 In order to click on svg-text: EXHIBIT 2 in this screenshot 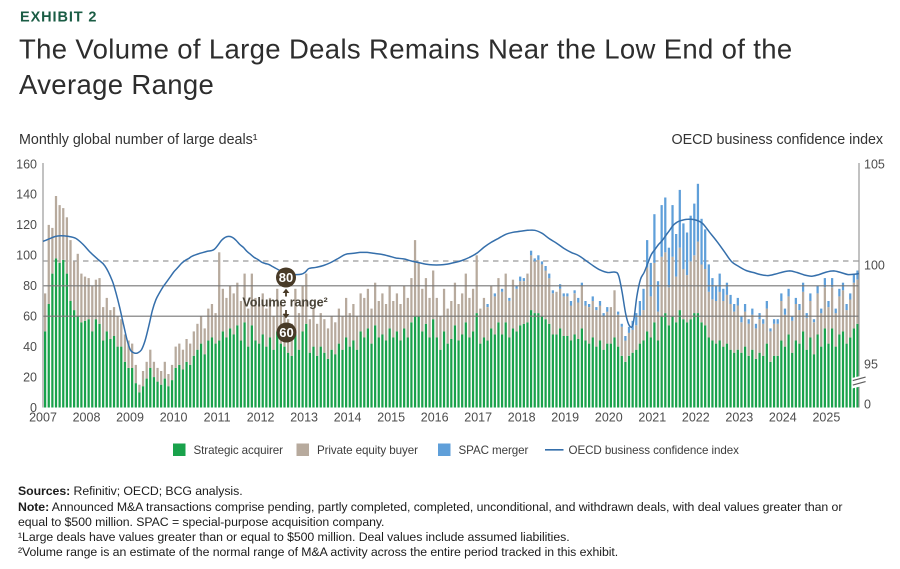, I will do `click(58, 18)`.